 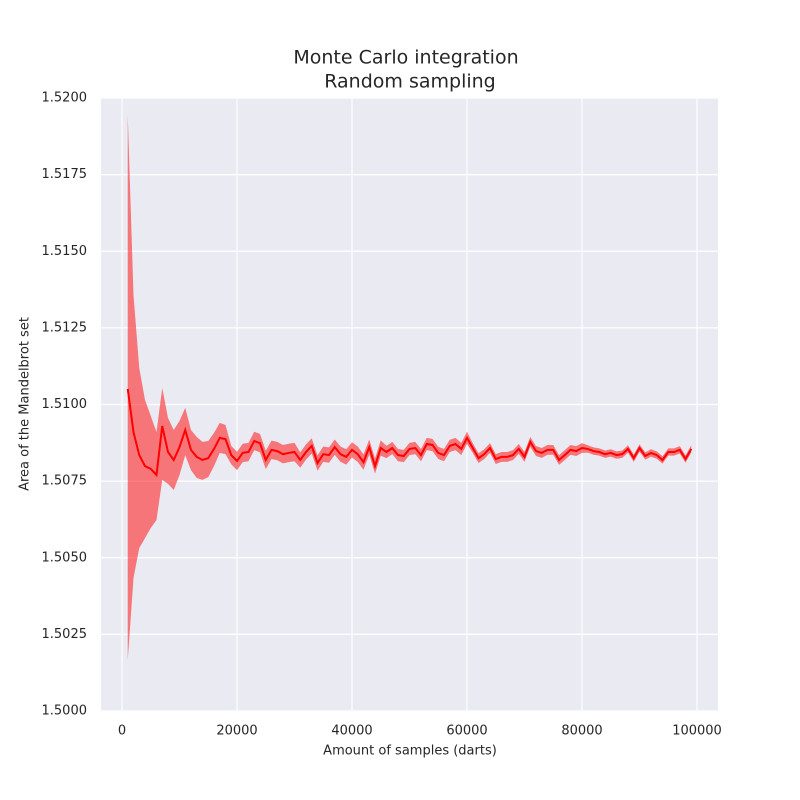 I want to click on chart-subtitle: Random sampling, so click(x=409, y=82).